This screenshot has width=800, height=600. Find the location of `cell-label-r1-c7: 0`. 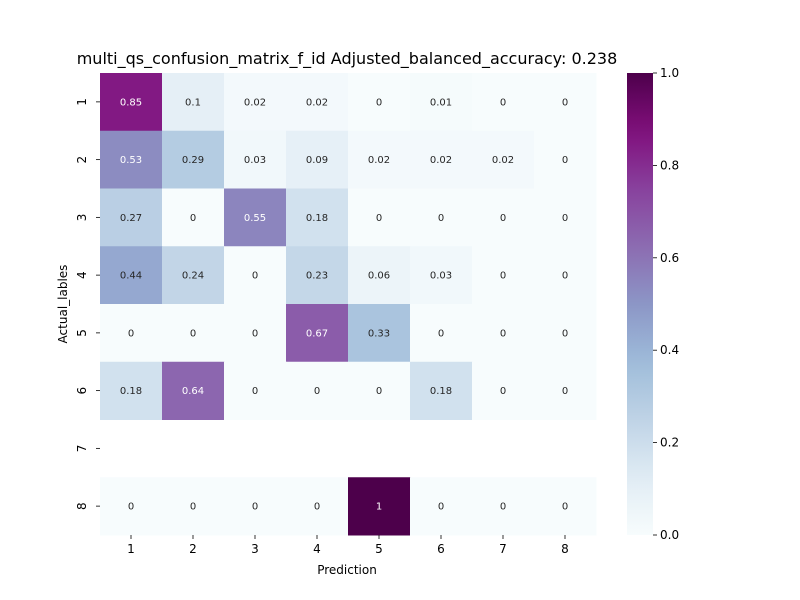

cell-label-r1-c7: 0 is located at coordinates (503, 102).